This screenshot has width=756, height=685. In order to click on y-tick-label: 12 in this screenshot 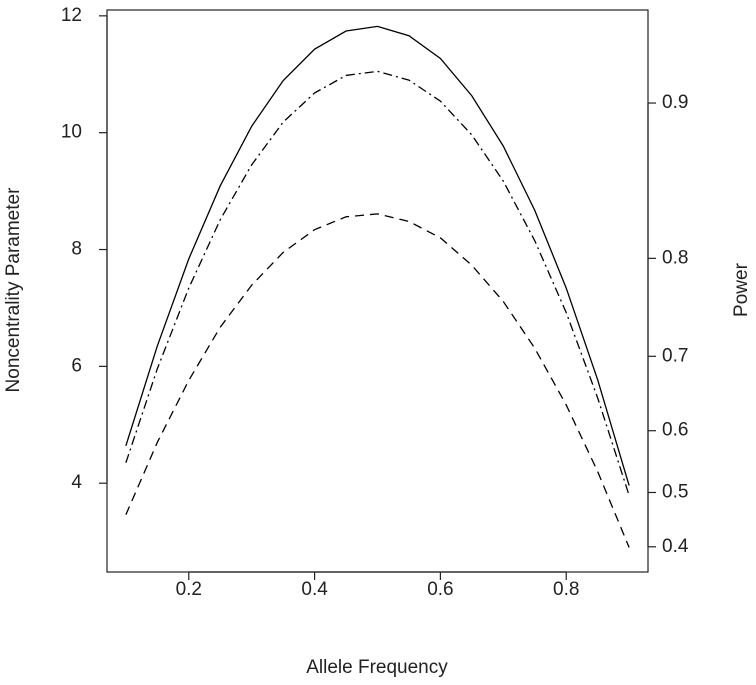, I will do `click(71, 15)`.